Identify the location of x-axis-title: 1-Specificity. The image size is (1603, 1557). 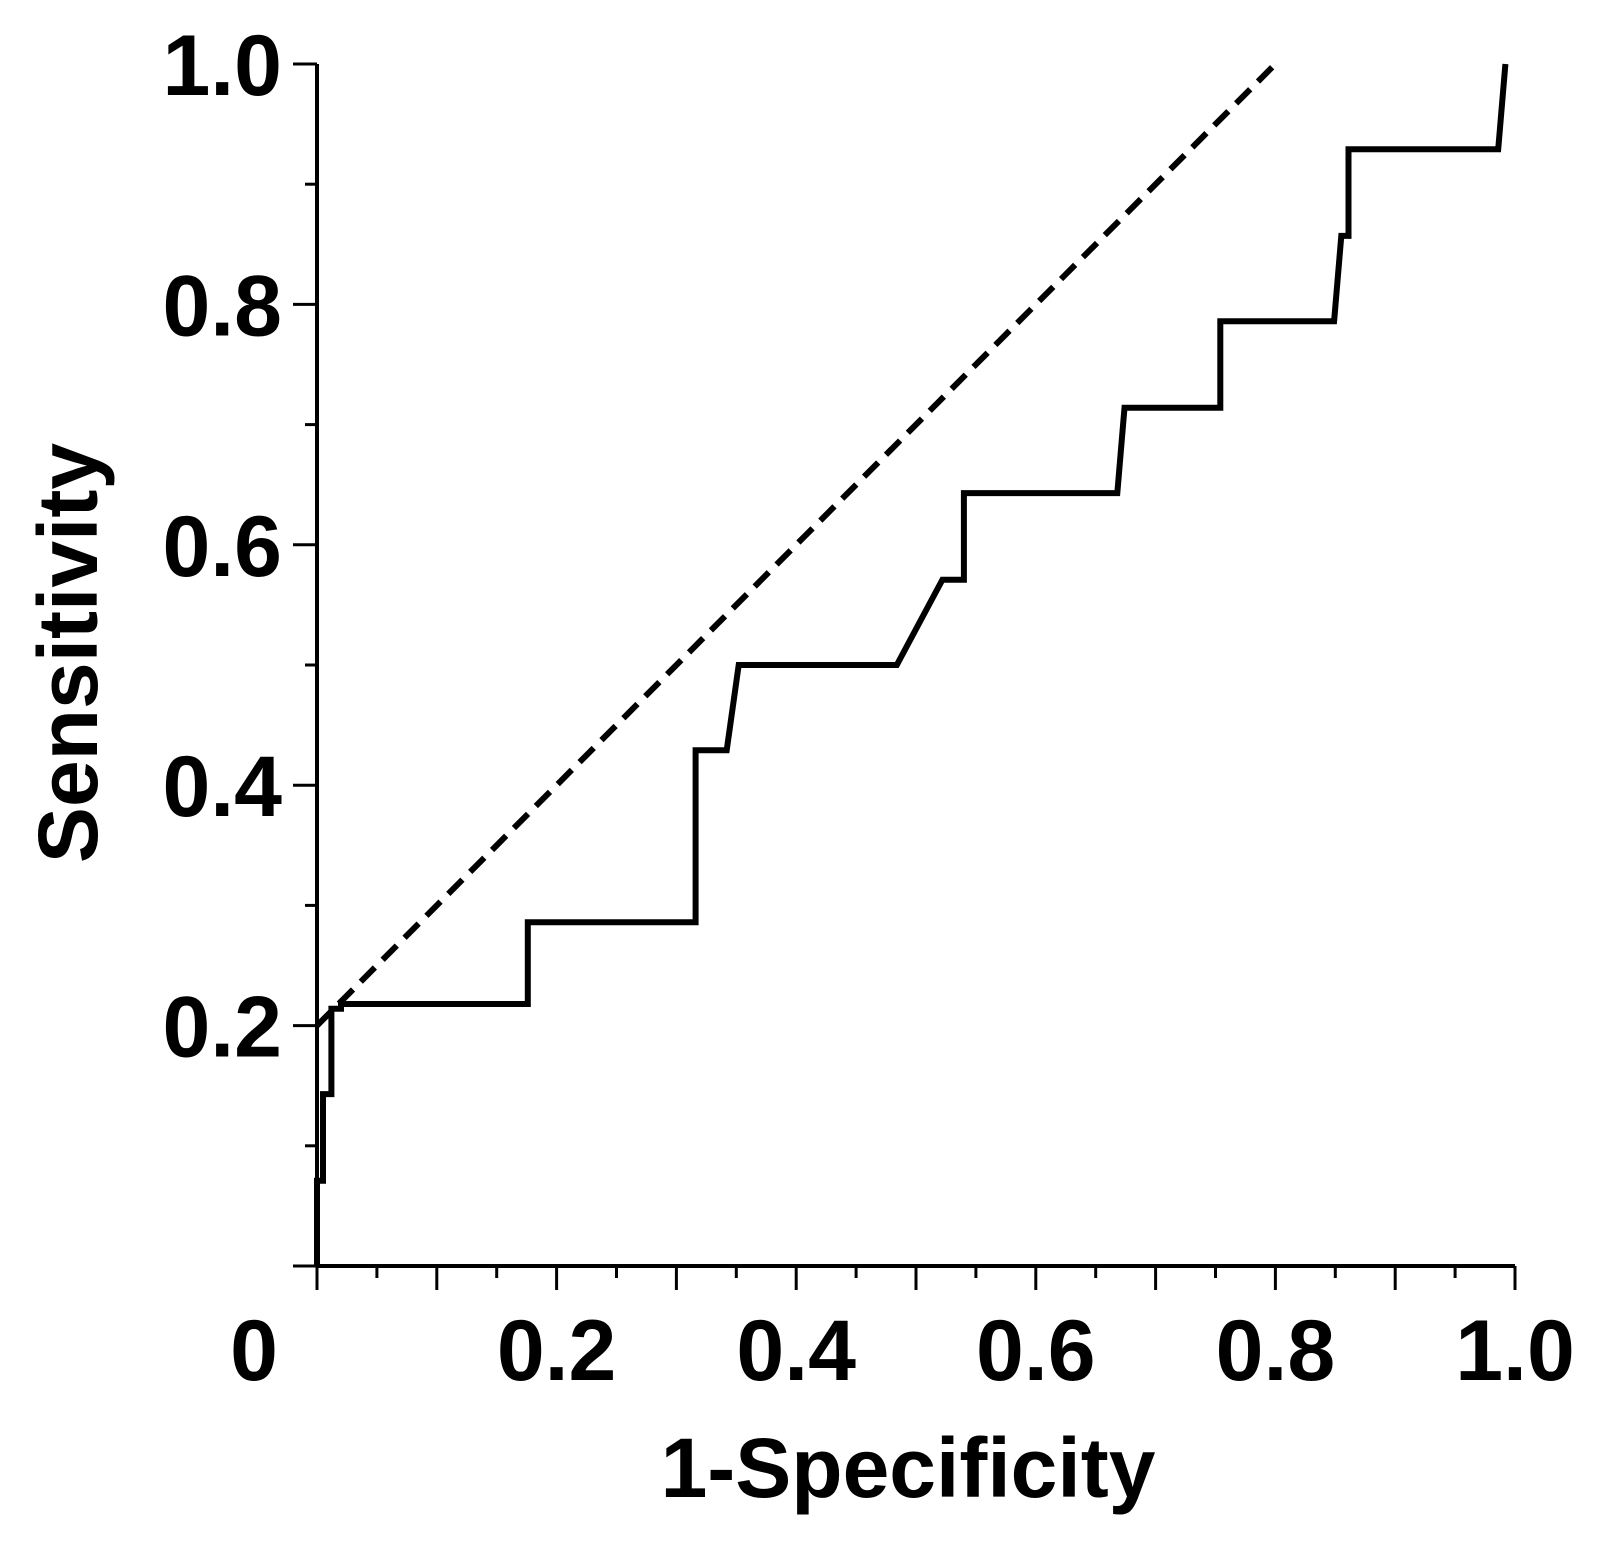
(908, 1468).